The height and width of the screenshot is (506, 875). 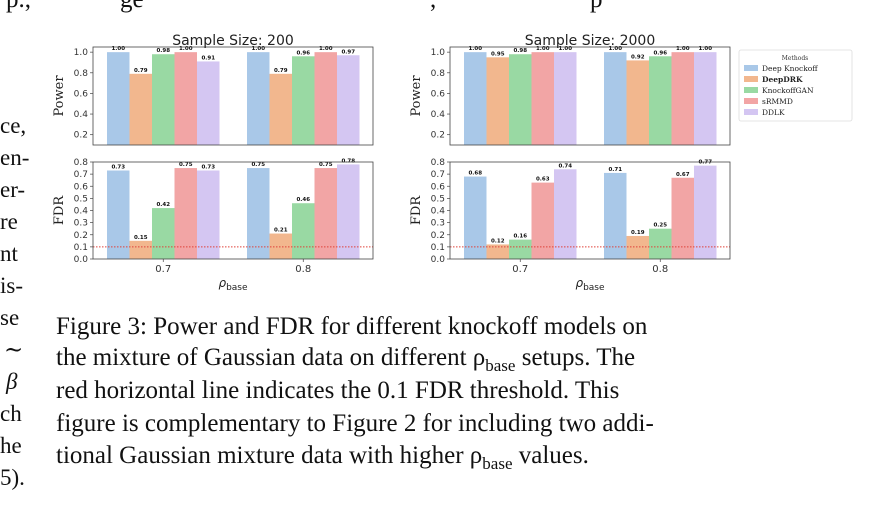 I want to click on data-label: 0.74, so click(x=565, y=166).